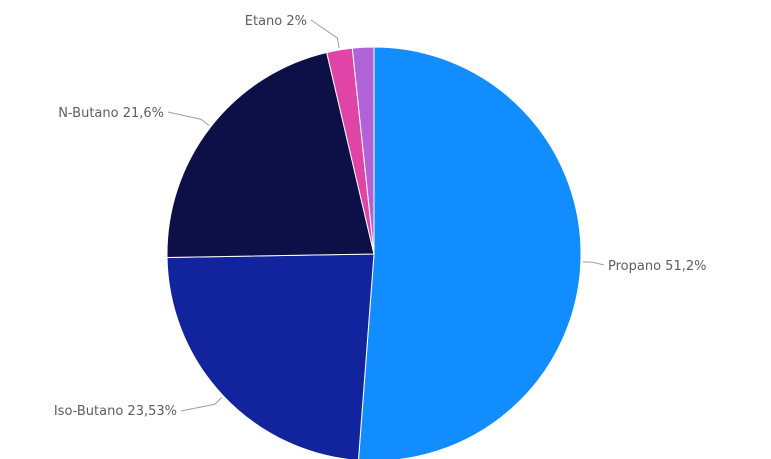 This screenshot has width=771, height=459. What do you see at coordinates (201, 404) in the screenshot?
I see `leader-line-iso-butano` at bounding box center [201, 404].